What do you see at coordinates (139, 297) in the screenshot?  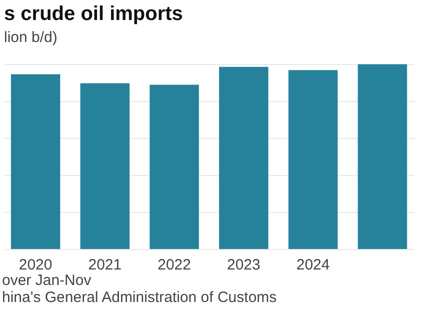 I see `text: hina's General Administration of Customs` at bounding box center [139, 297].